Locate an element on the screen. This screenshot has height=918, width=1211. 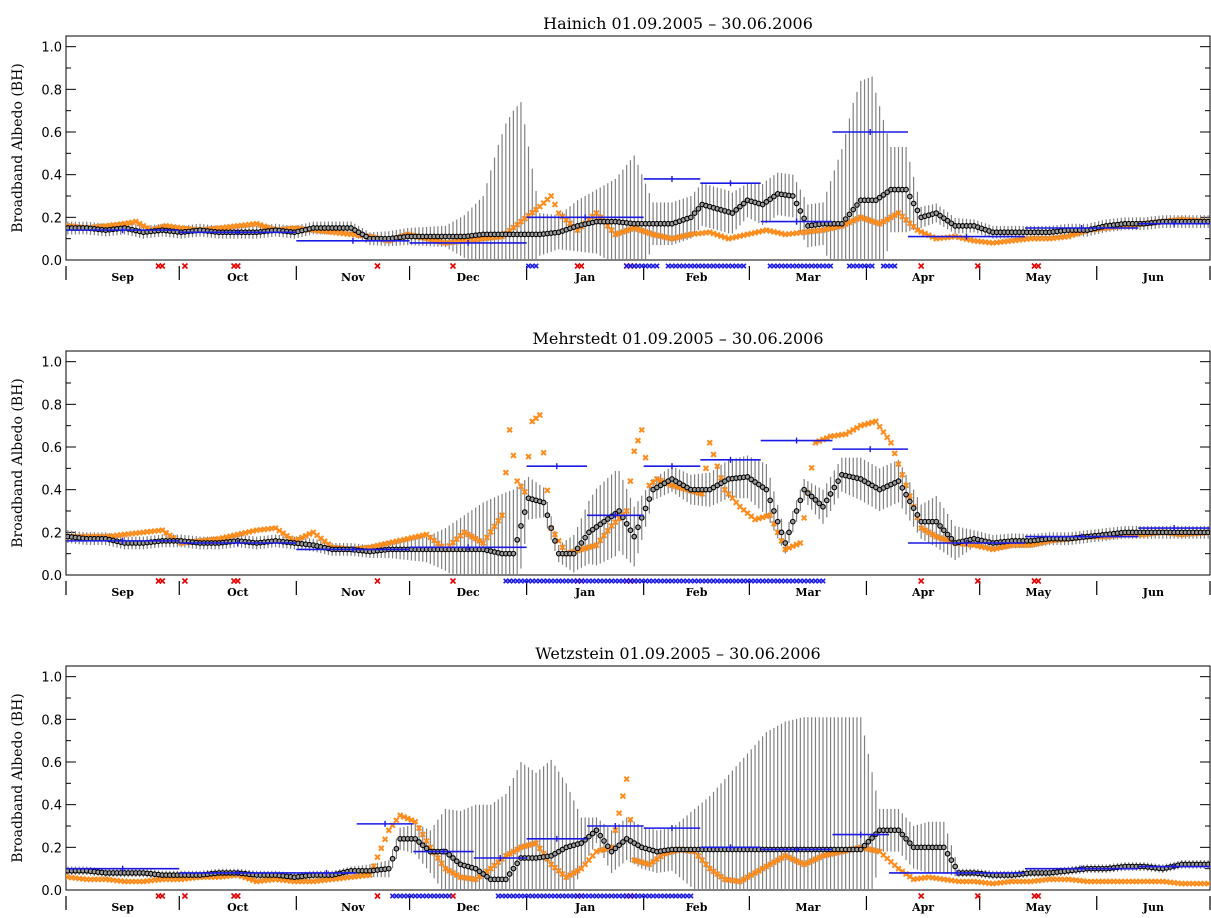
y-axis-label: Broadband Albedo (BH) is located at coordinates (18, 148).